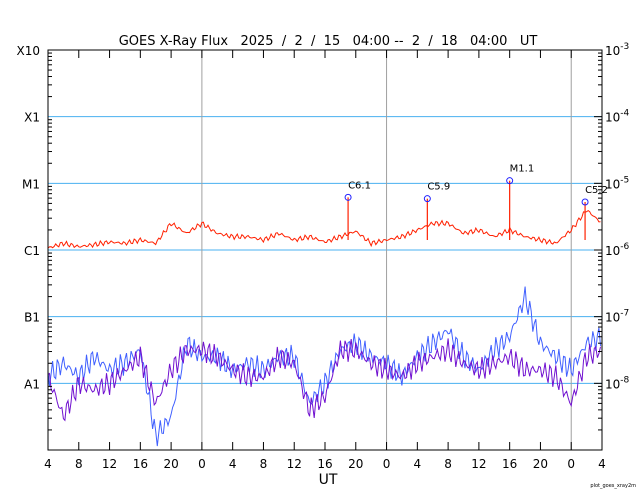  What do you see at coordinates (29, 51) in the screenshot?
I see `y-label-left: X10` at bounding box center [29, 51].